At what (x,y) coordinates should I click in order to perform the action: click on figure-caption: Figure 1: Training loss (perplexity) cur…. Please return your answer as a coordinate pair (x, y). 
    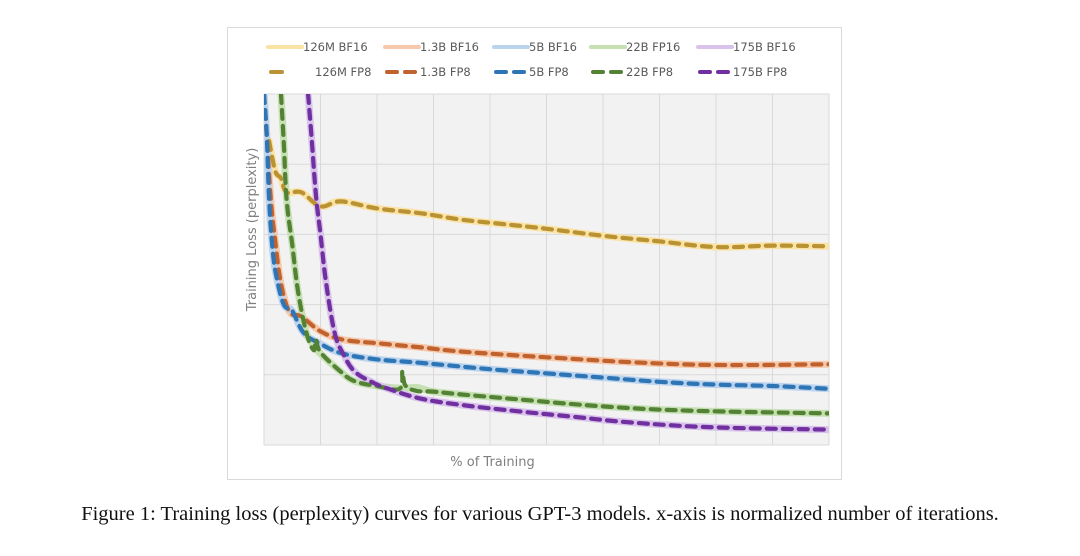
    Looking at the image, I should click on (540, 514).